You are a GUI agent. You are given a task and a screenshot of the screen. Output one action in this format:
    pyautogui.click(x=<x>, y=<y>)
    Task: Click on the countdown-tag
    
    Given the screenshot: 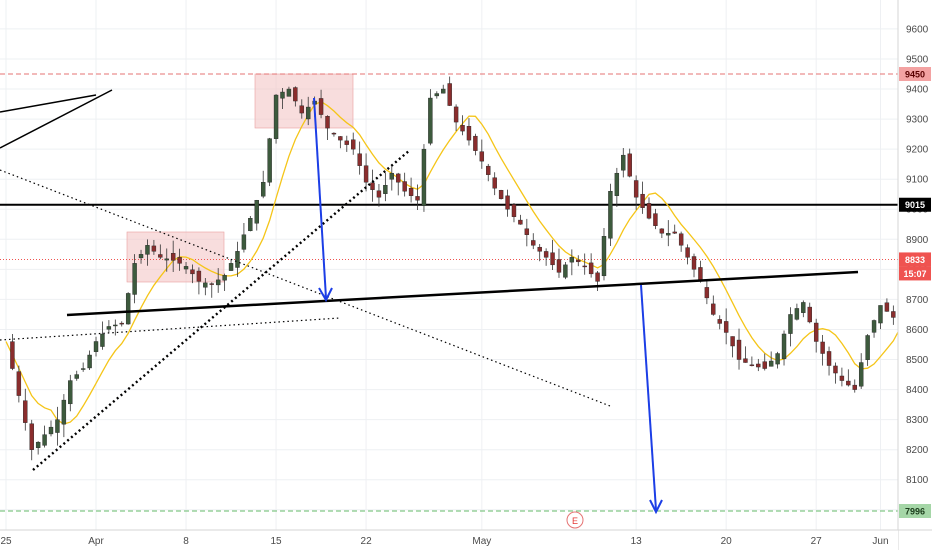 What is the action you would take?
    pyautogui.click(x=915, y=273)
    